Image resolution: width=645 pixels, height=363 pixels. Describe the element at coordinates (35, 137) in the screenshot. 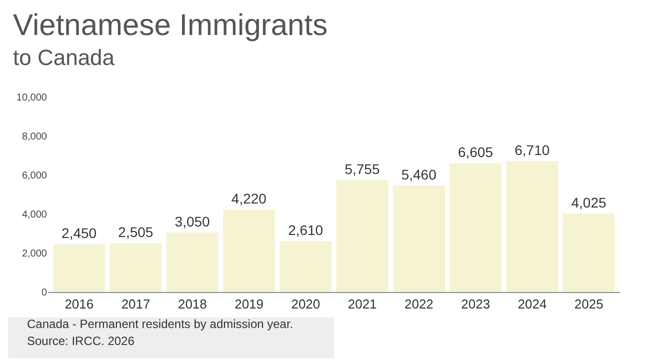

I see `y-tick-label: 8,000` at that location.